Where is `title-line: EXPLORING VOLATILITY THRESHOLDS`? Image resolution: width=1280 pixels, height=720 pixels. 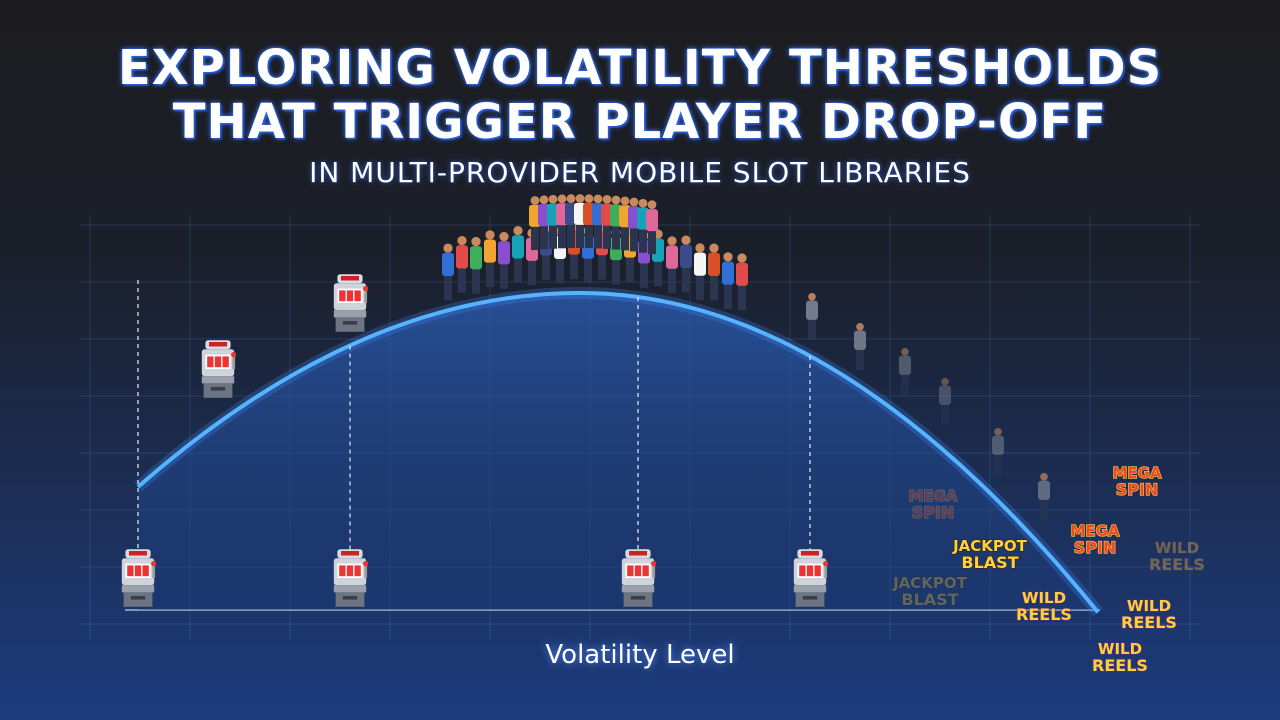 title-line: EXPLORING VOLATILITY THRESHOLDS is located at coordinates (640, 68).